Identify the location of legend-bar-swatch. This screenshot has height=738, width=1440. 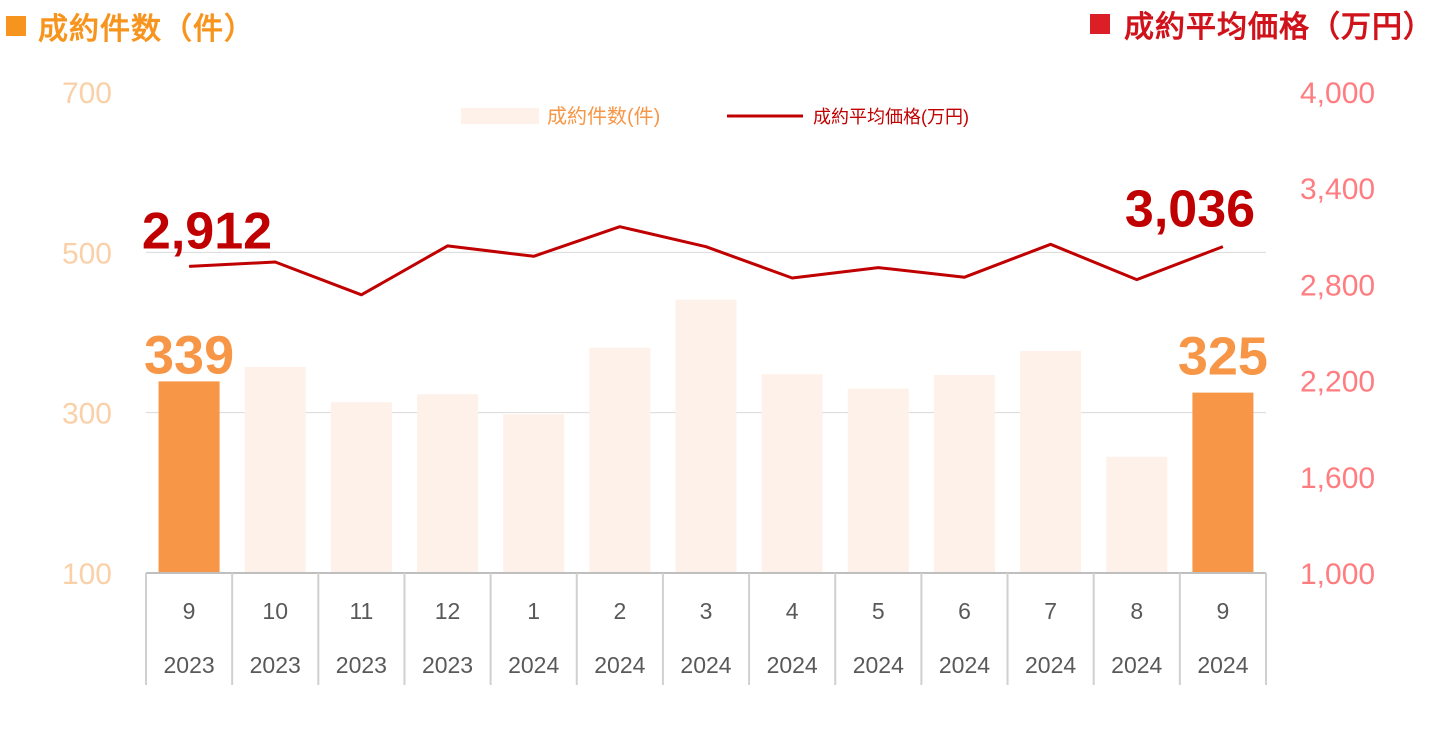
(500, 116).